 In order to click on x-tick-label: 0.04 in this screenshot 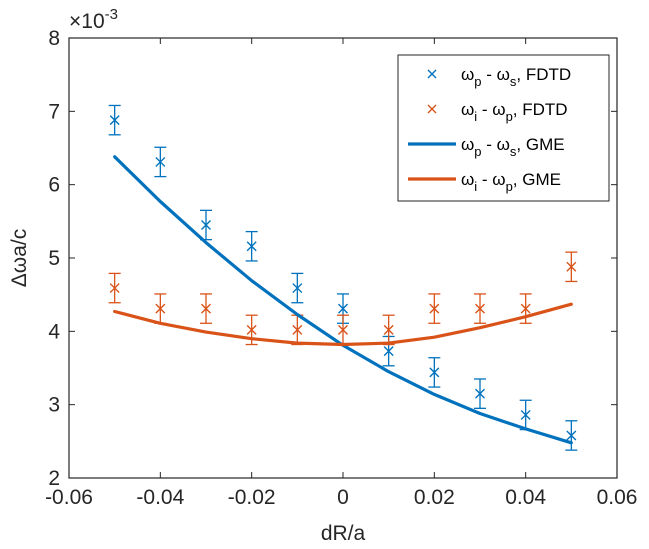, I will do `click(525, 497)`.